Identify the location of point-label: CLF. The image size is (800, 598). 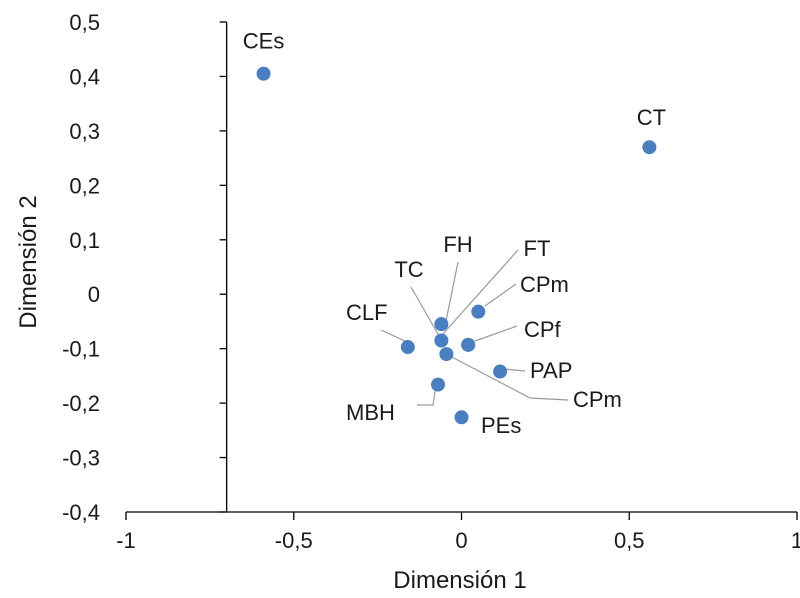
(367, 312).